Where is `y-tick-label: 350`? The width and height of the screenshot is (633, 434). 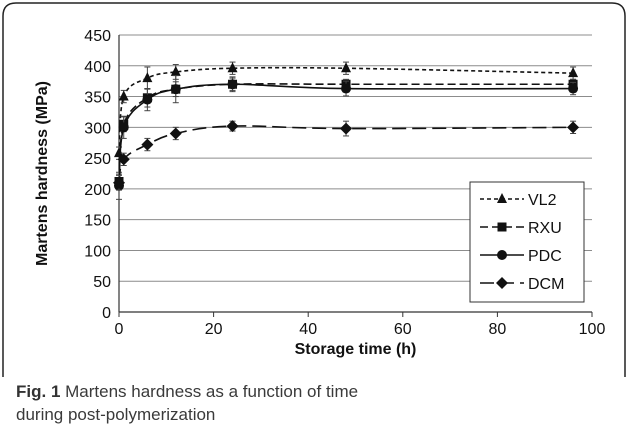
y-tick-label: 350 is located at coordinates (97, 98).